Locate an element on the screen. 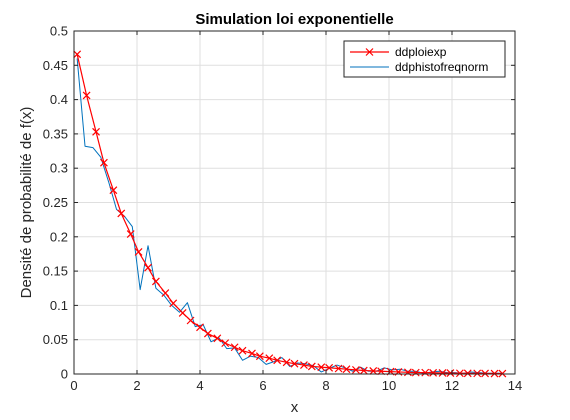  y-tick-label: 0.1 is located at coordinates (59, 305).